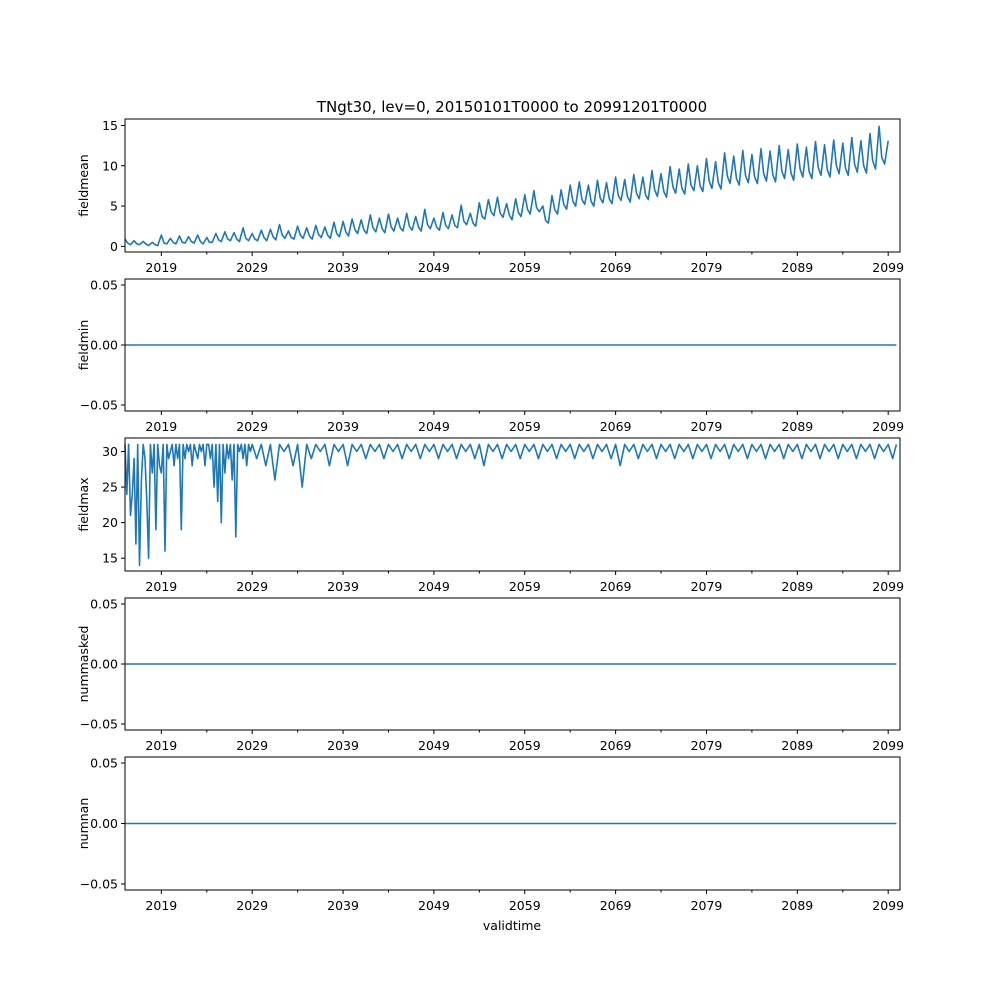 The width and height of the screenshot is (1000, 1000). Describe the element at coordinates (525, 426) in the screenshot. I see `fieldmin-x-tick-label: 2059` at that location.